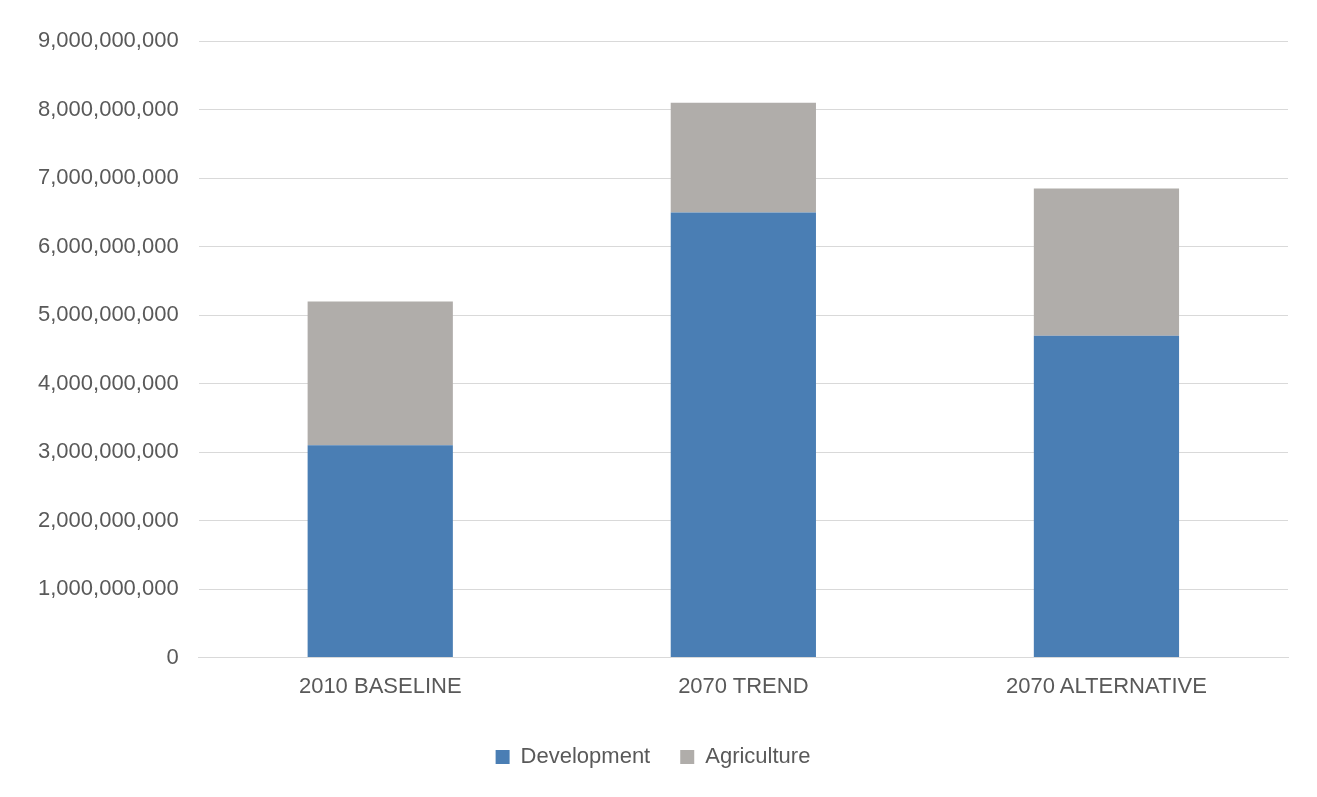 The height and width of the screenshot is (797, 1317). Describe the element at coordinates (108, 519) in the screenshot. I see `y-tick-label: 2,000,000,000` at that location.